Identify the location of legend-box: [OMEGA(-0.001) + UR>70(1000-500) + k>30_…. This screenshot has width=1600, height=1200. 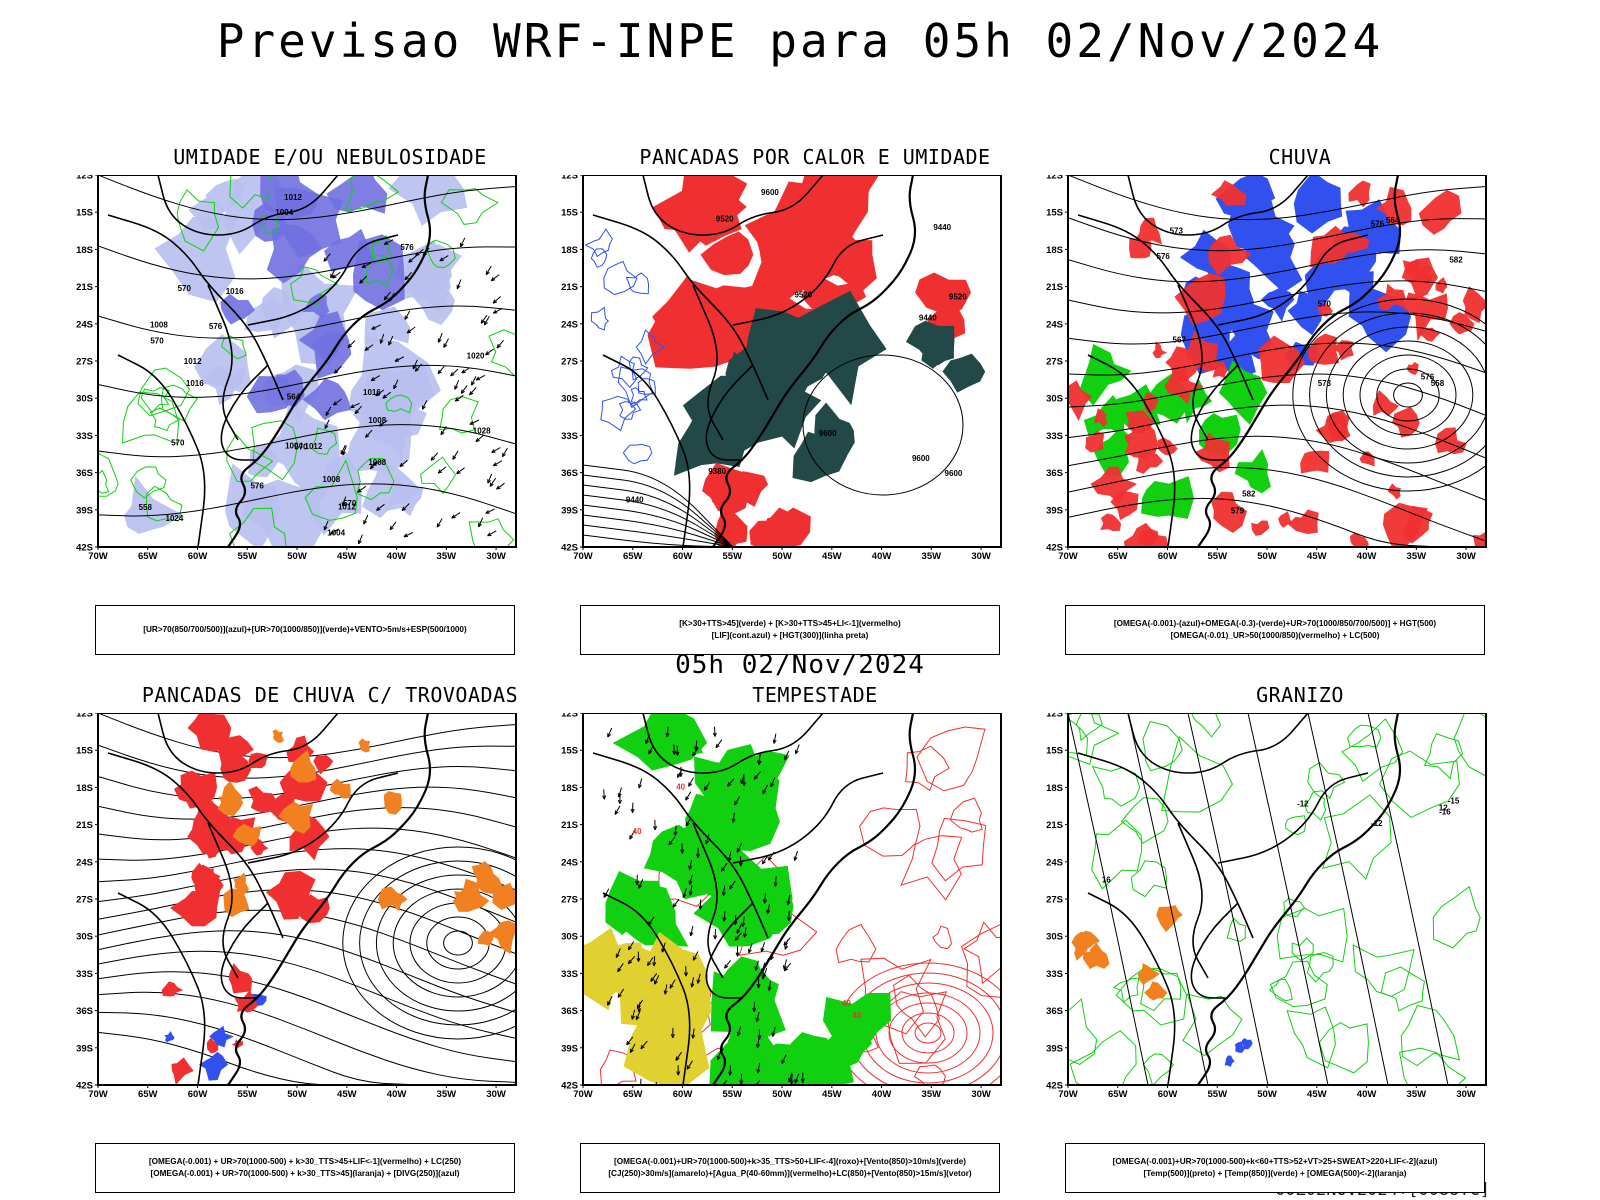
(305, 1168).